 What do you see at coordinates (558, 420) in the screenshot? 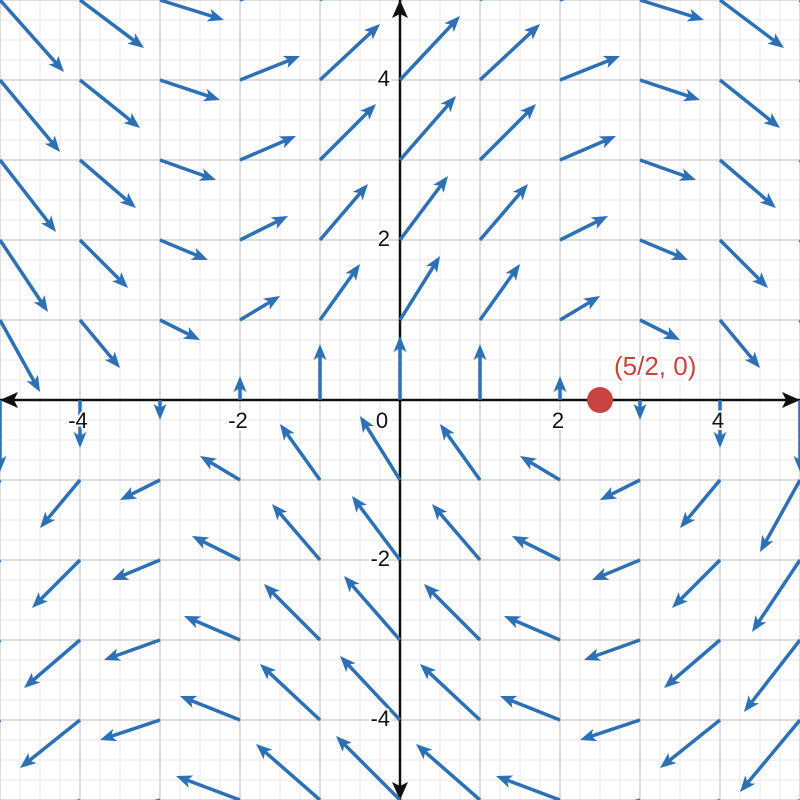
I see `x-tick-label: 2` at bounding box center [558, 420].